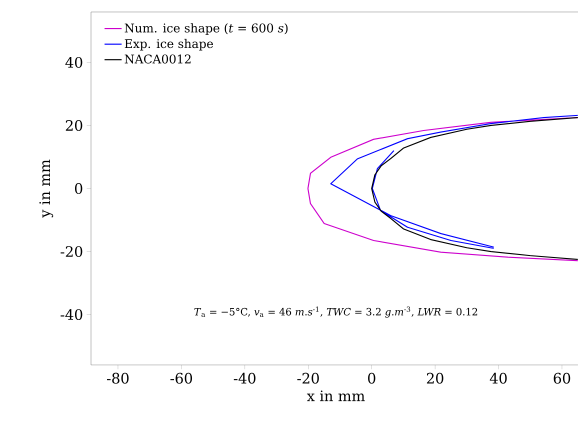  I want to click on y-tick-label: -40, so click(71, 314).